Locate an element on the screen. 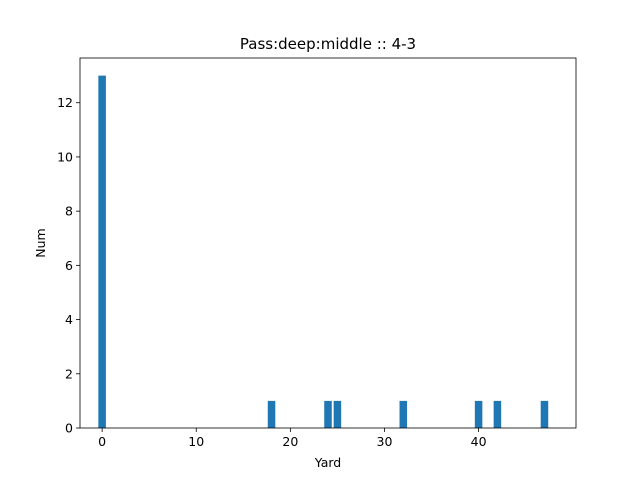 Image resolution: width=640 pixels, height=480 pixels. y-tick-label: 6 is located at coordinates (69, 265).